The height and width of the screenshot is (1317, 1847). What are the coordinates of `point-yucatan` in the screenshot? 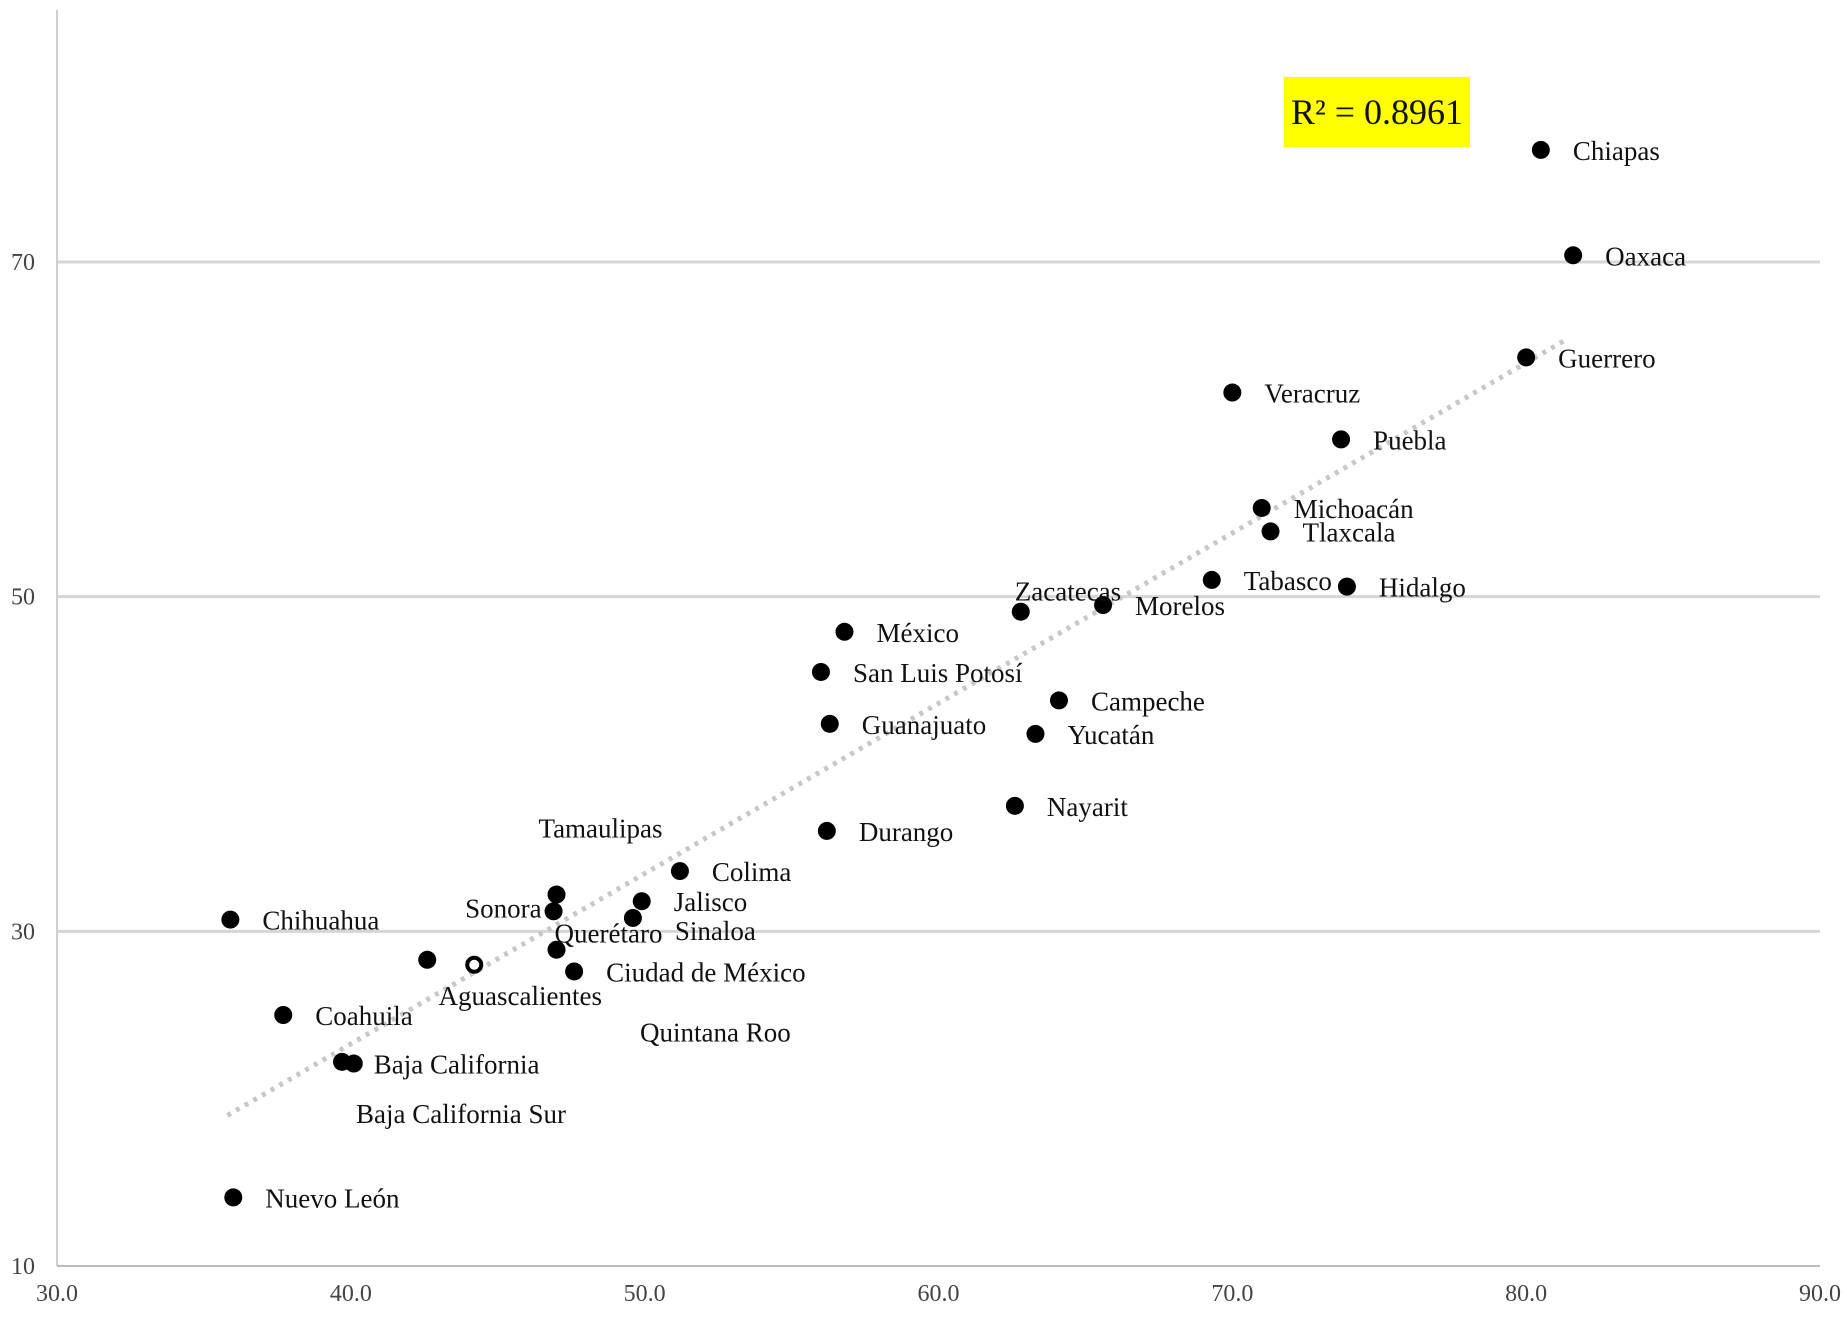 It's located at (1035, 733).